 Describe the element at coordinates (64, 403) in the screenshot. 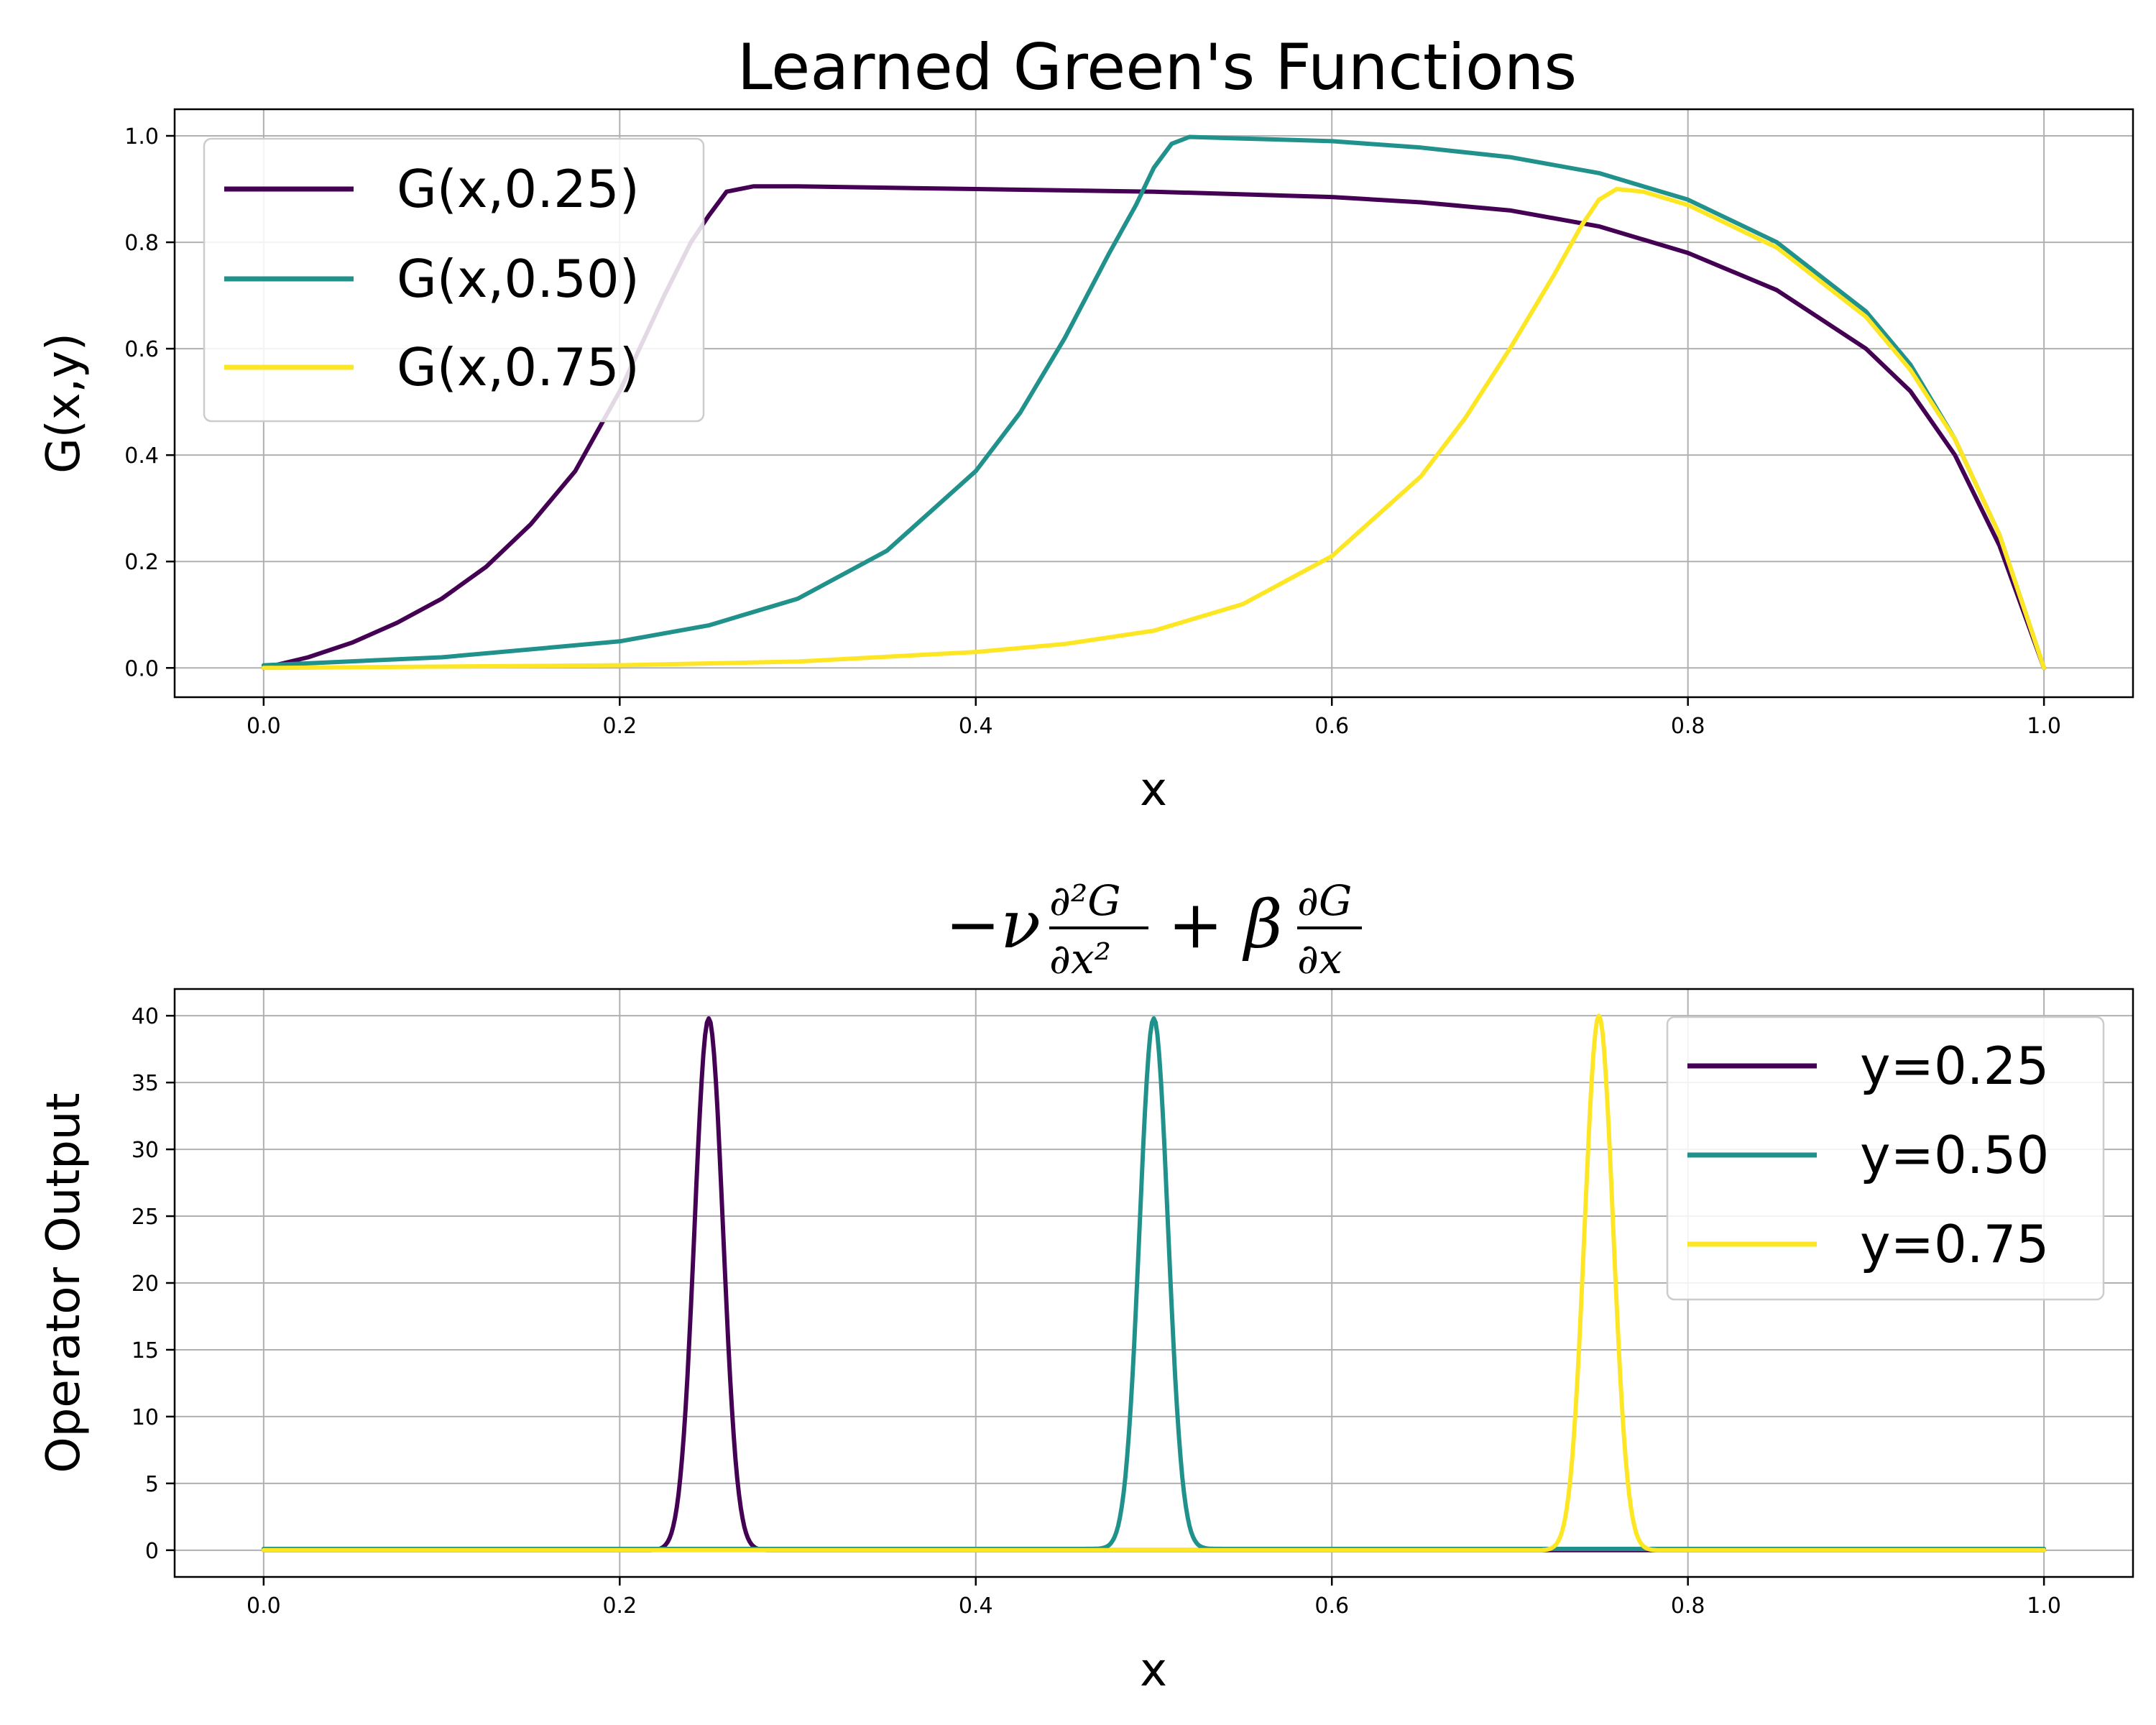

I see `top-y-axis-label: G(x,y)` at that location.